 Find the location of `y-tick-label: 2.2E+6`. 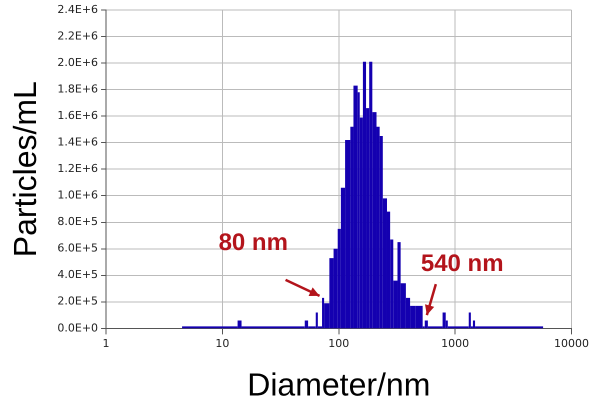

y-tick-label: 2.2E+6 is located at coordinates (77, 35).